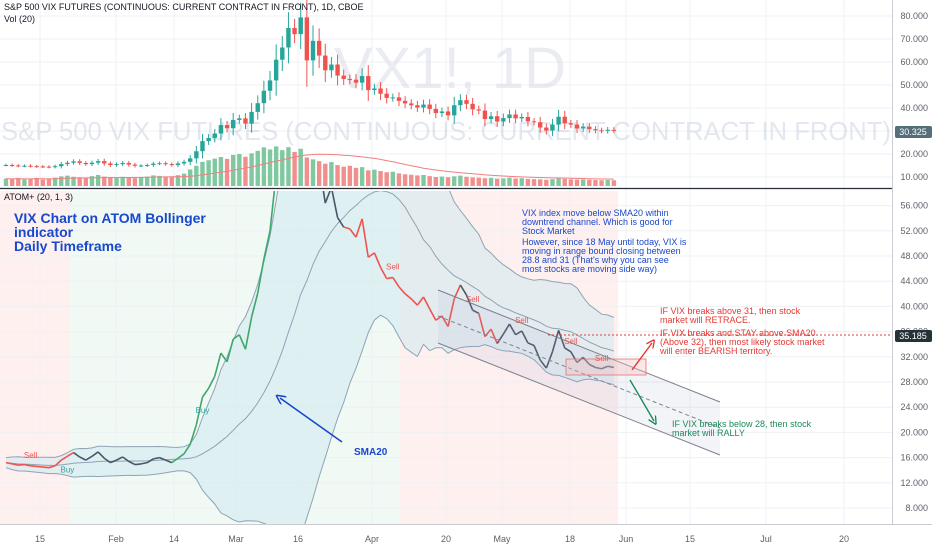  I want to click on channel-bottom-line, so click(579, 399).